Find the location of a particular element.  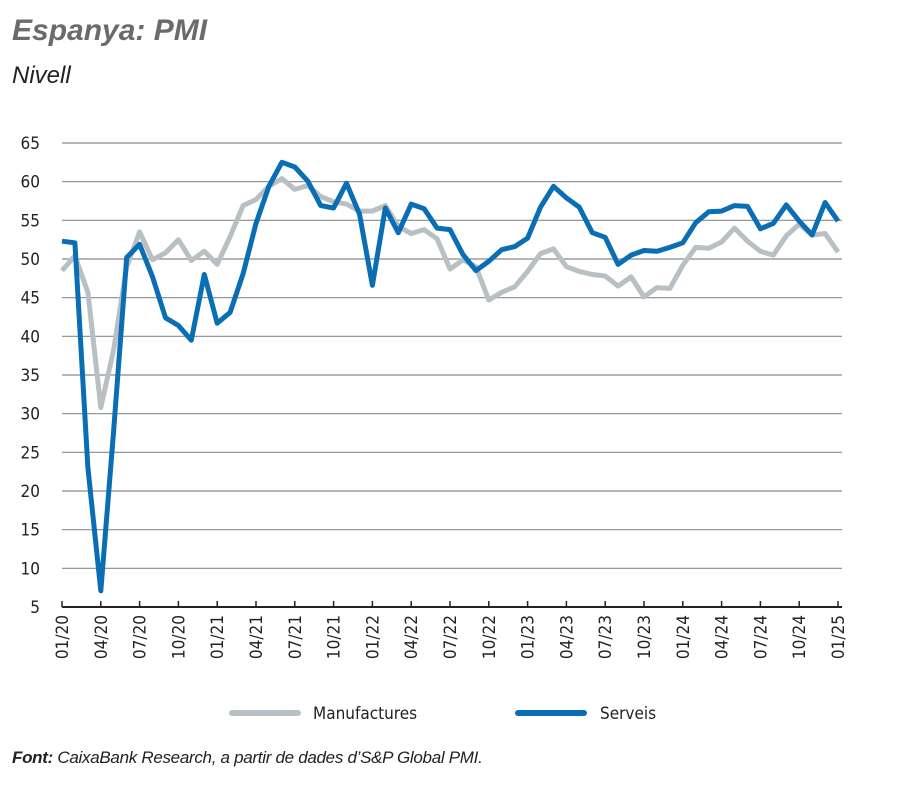

y-tick-label: 45 is located at coordinates (30, 299).